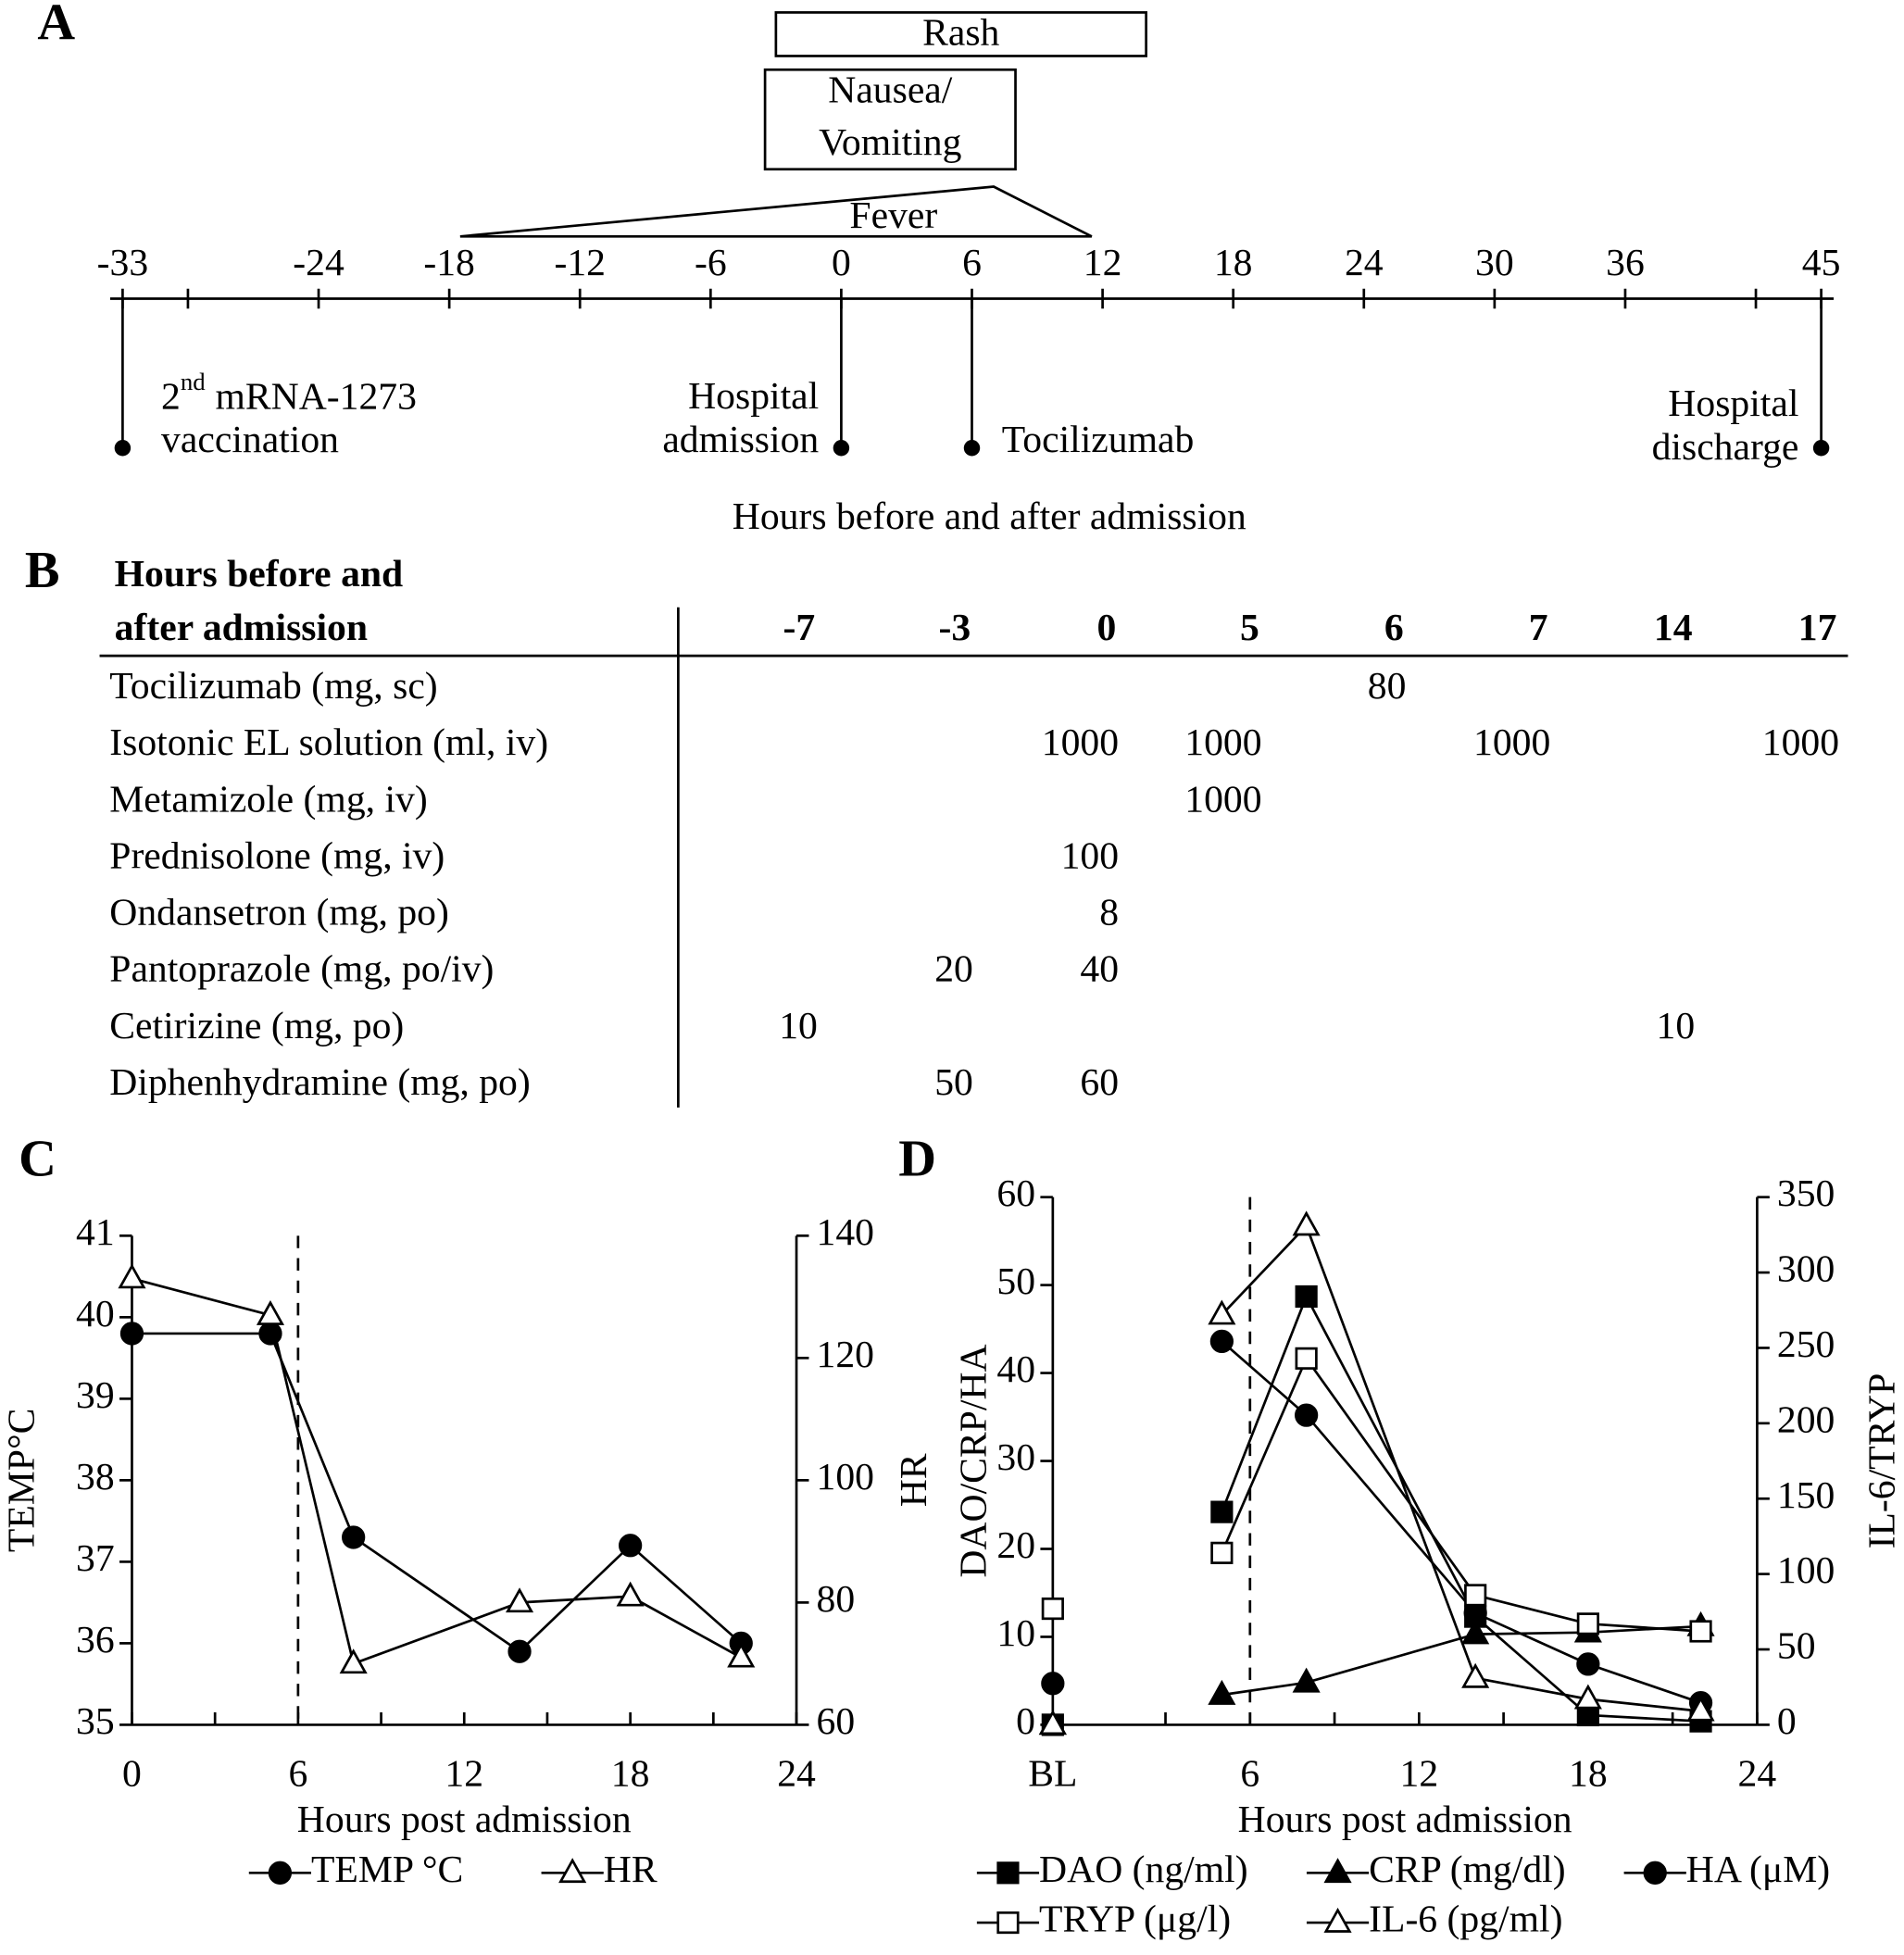 This screenshot has height=1955, width=1904. What do you see at coordinates (990, 516) in the screenshot?
I see `axis-title: Hours before and after admission` at bounding box center [990, 516].